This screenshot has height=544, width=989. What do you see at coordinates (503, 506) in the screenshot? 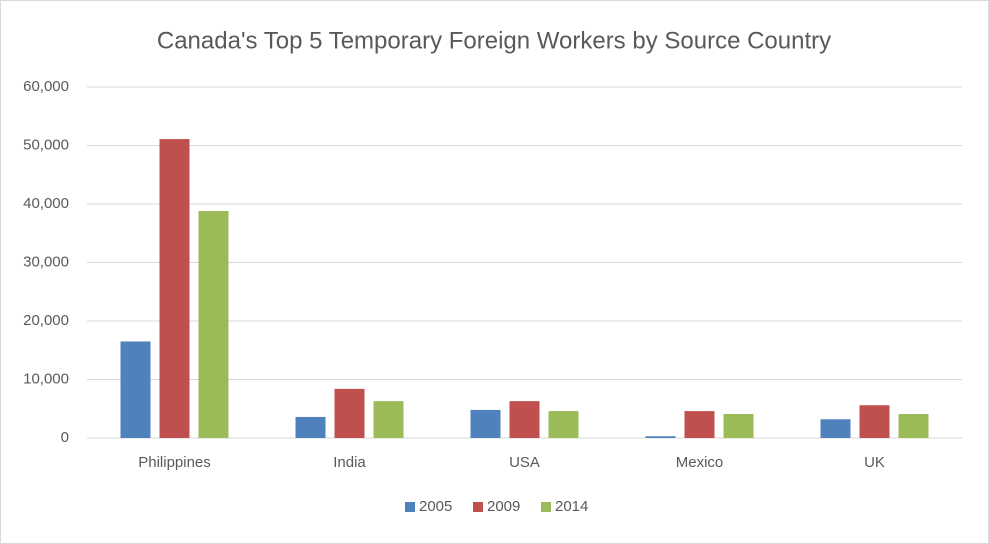
I see `legend-label: 2009` at bounding box center [503, 506].